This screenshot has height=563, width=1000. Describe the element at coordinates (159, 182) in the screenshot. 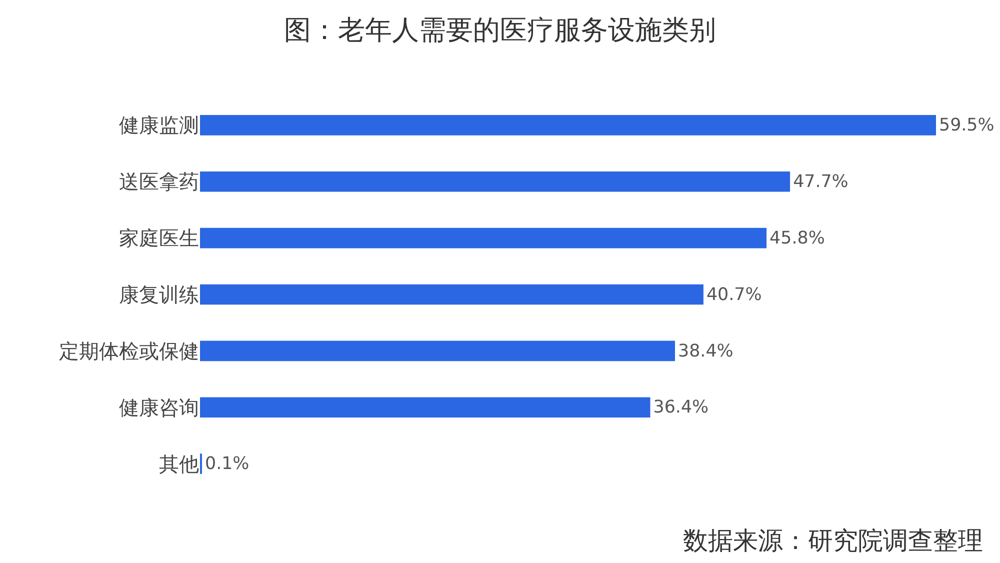

I see `y-tick-label: 送医拿药` at that location.